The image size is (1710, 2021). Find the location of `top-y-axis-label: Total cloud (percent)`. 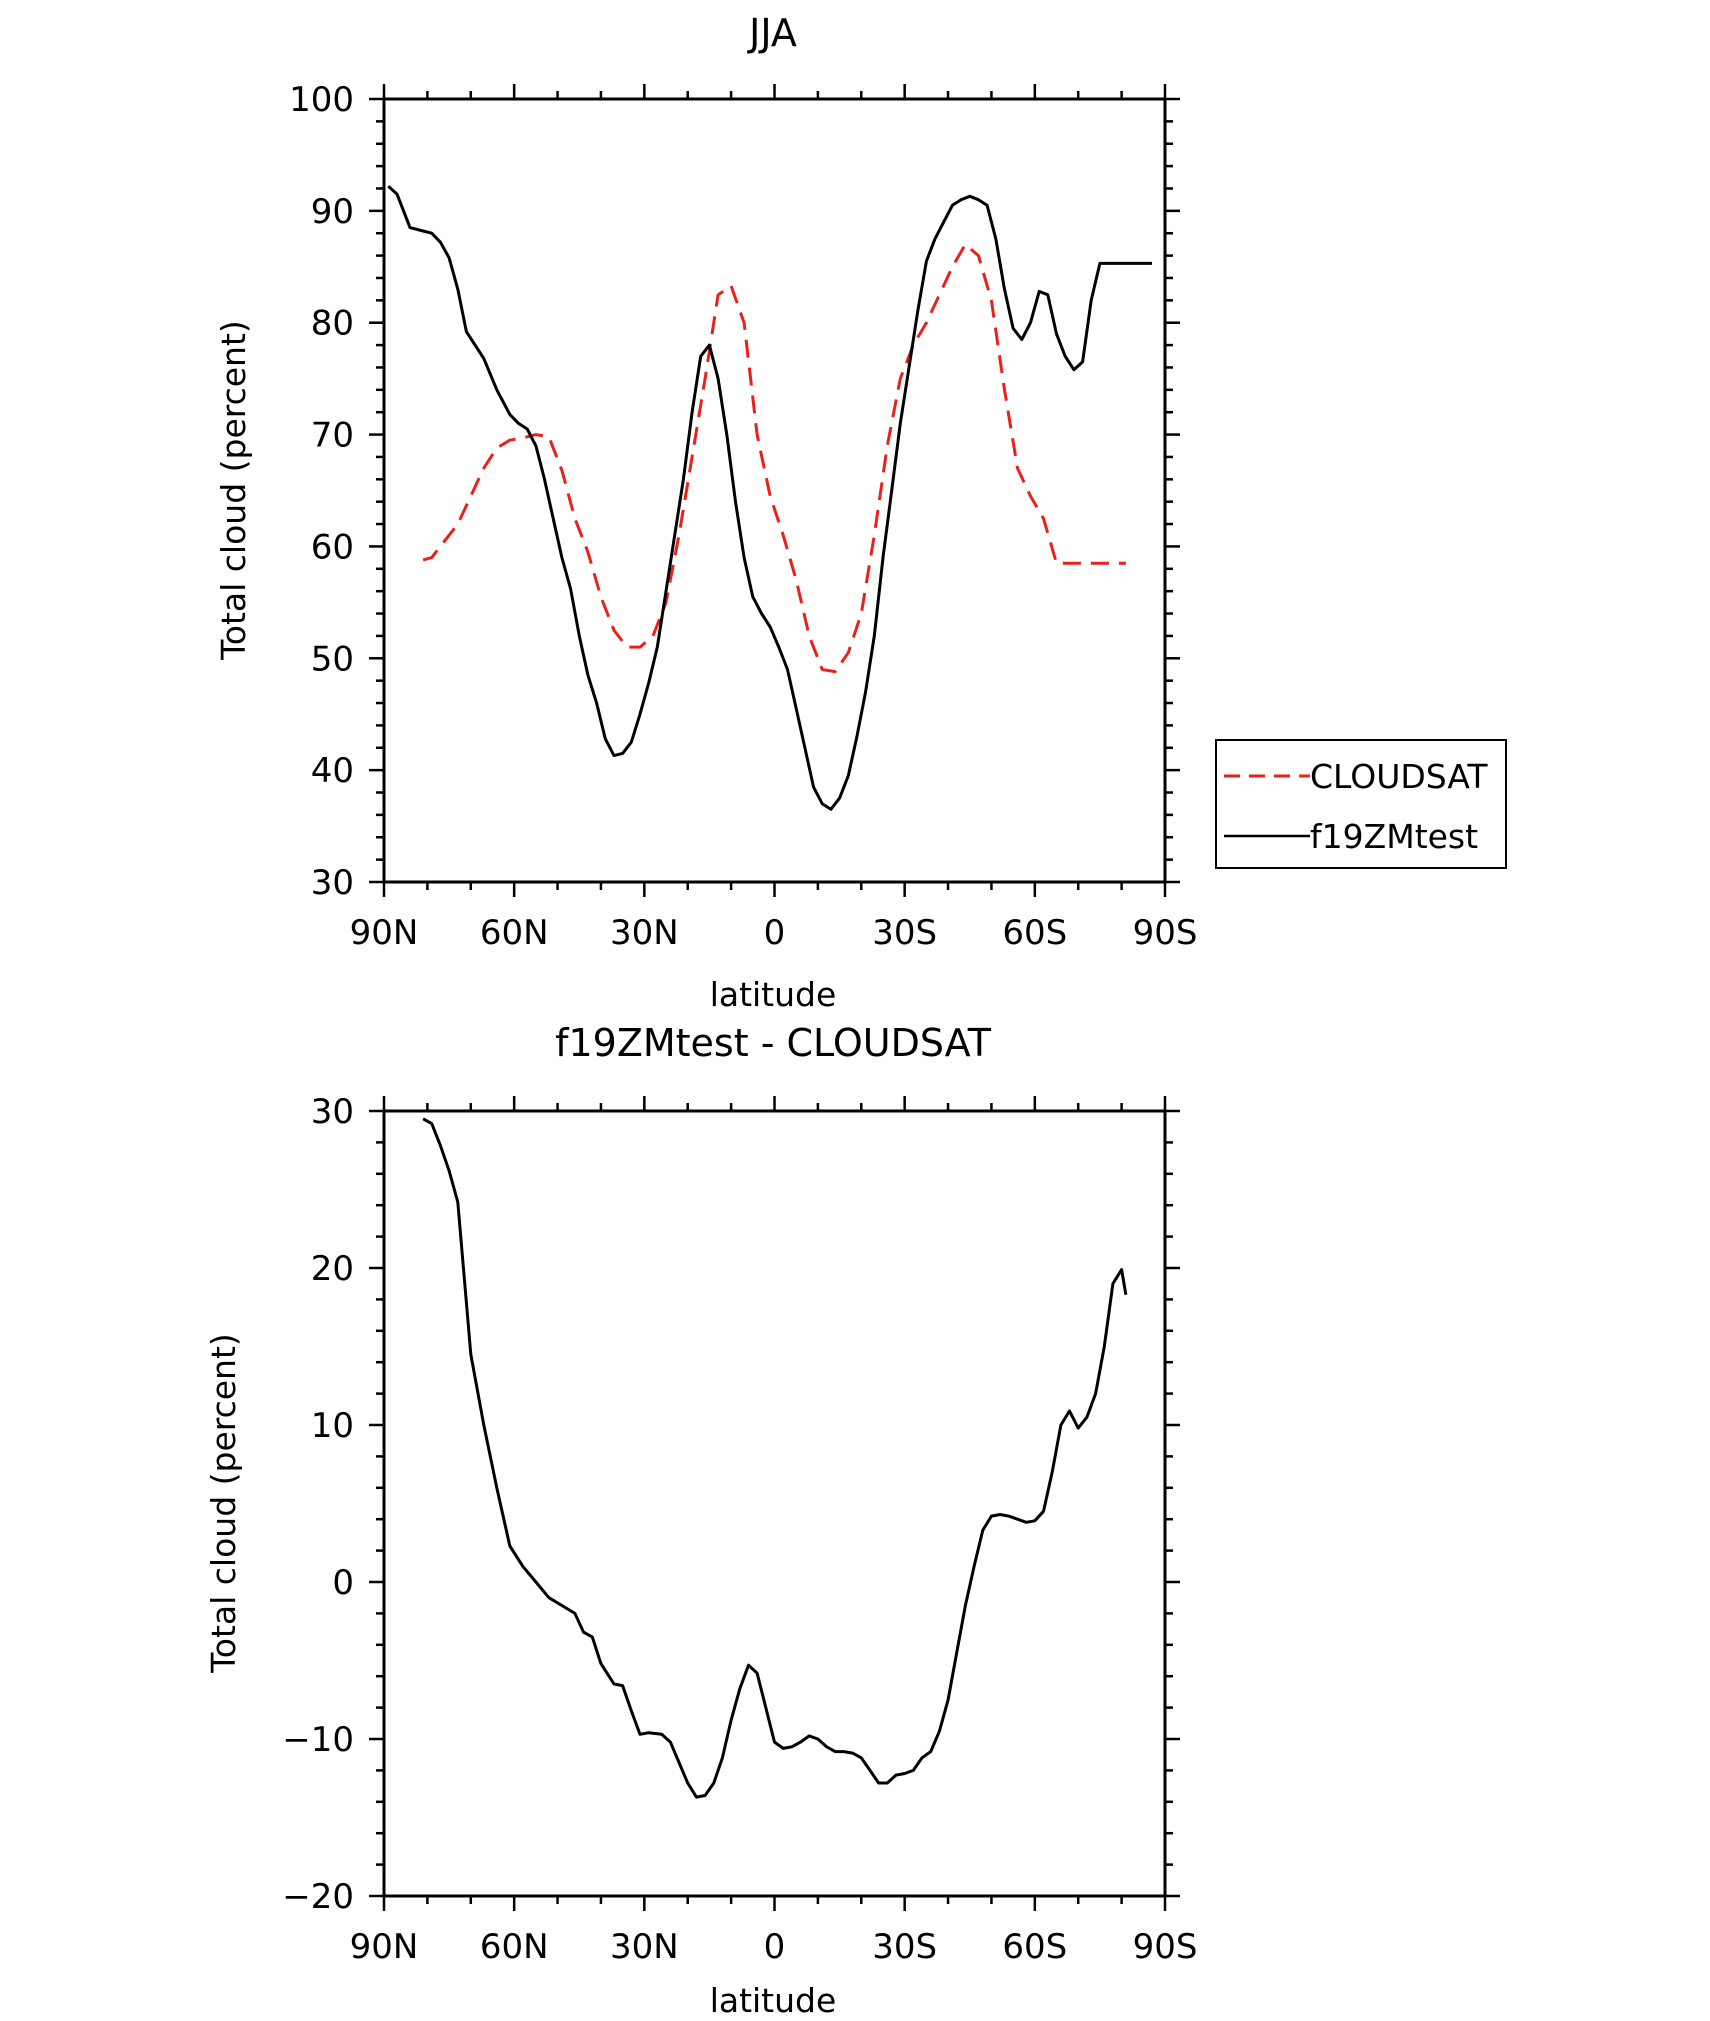

top-y-axis-label: Total cloud (percent) is located at coordinates (233, 490).